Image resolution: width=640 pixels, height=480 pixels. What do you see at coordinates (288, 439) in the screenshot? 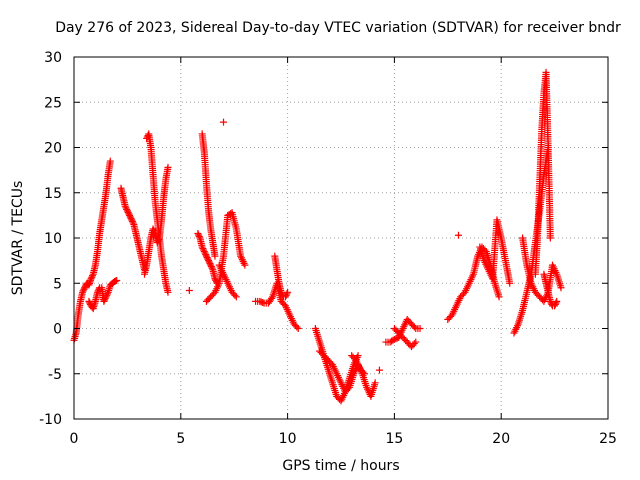
I see `x-tick-label: 10` at bounding box center [288, 439].